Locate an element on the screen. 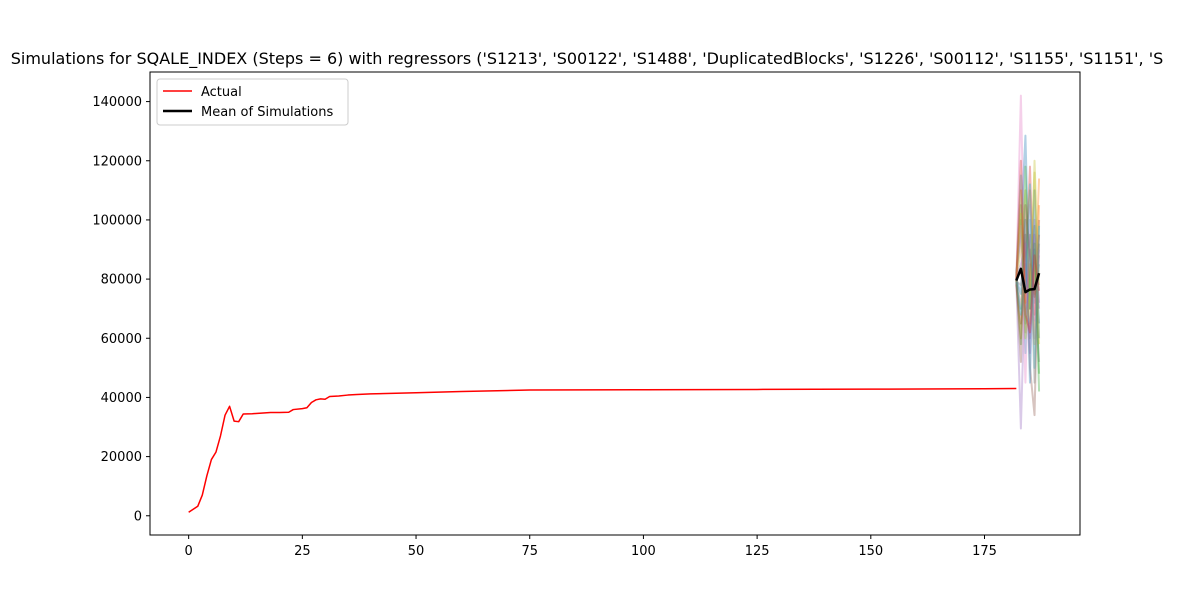 This screenshot has width=1200, height=600. x-axis: 0 25 50 75 100 125 150 175 is located at coordinates (591, 547).